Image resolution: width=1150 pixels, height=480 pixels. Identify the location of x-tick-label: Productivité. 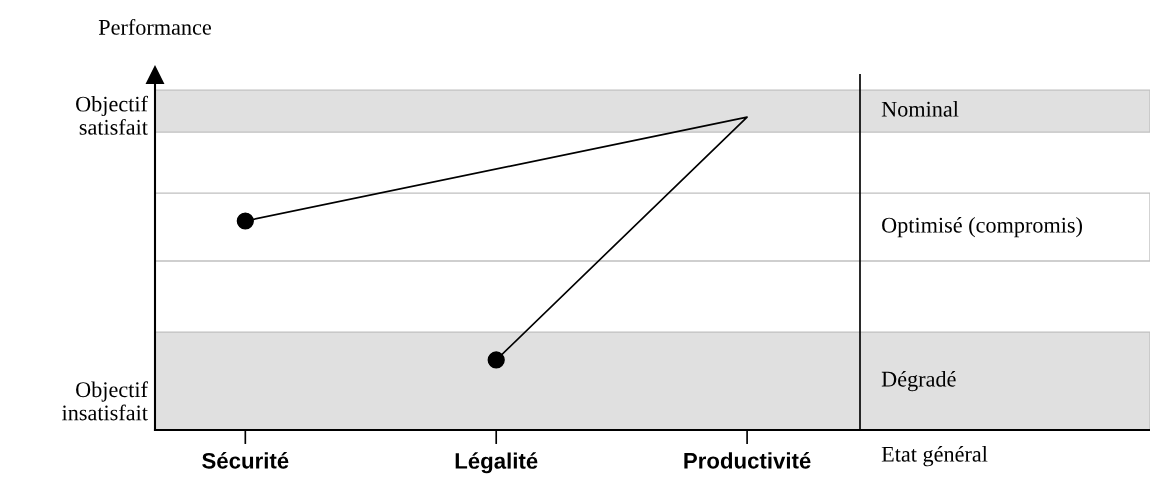
(747, 460).